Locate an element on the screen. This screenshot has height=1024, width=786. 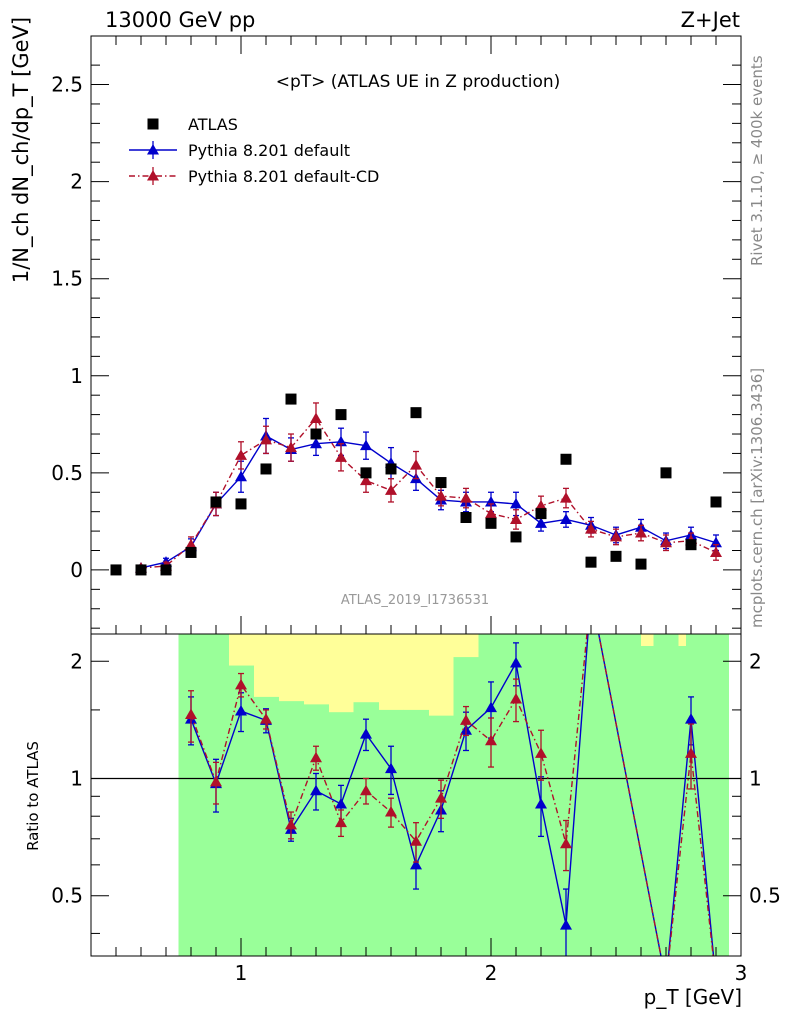
main-y-axis-label: 1/N_ch dN_ch/dp_T [GeV] is located at coordinates (21, 150).